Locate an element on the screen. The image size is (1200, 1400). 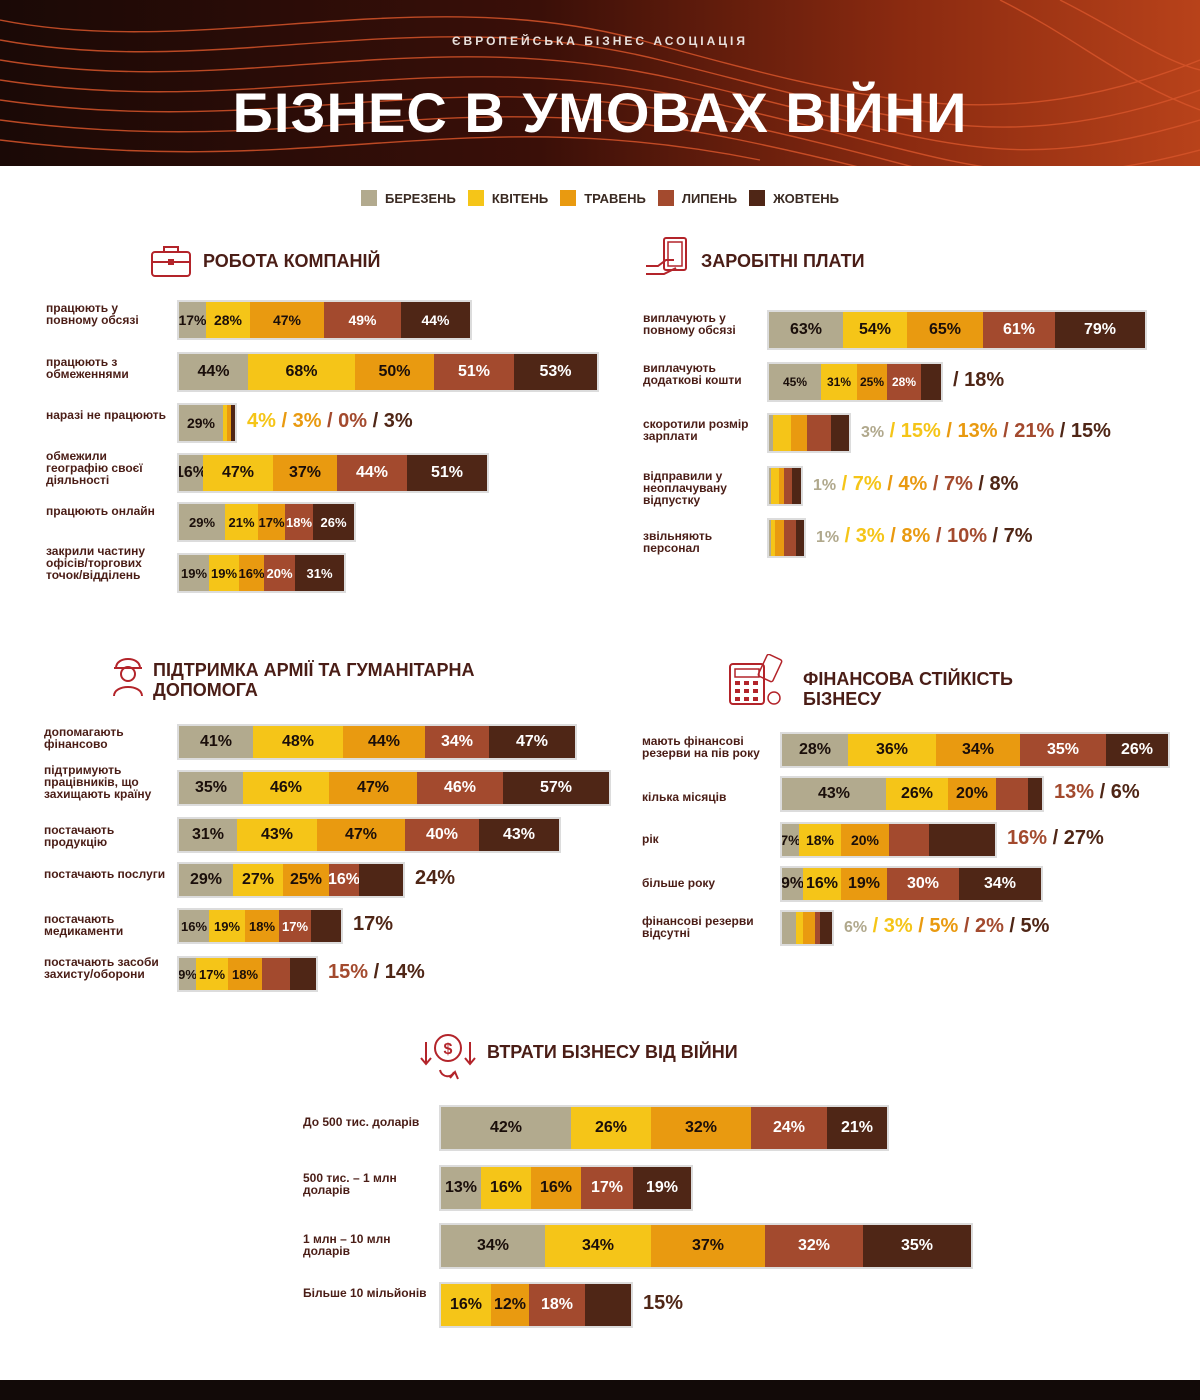
bar-tail-values: 13% / 6% is located at coordinates (1097, 792).